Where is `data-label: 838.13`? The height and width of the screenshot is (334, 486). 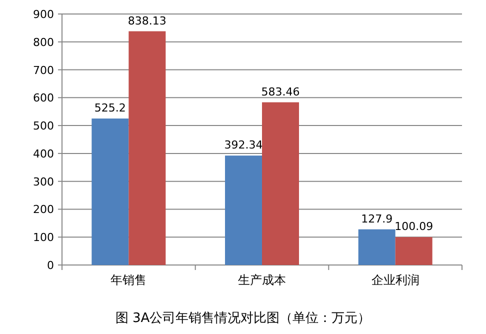 data-label: 838.13 is located at coordinates (147, 21).